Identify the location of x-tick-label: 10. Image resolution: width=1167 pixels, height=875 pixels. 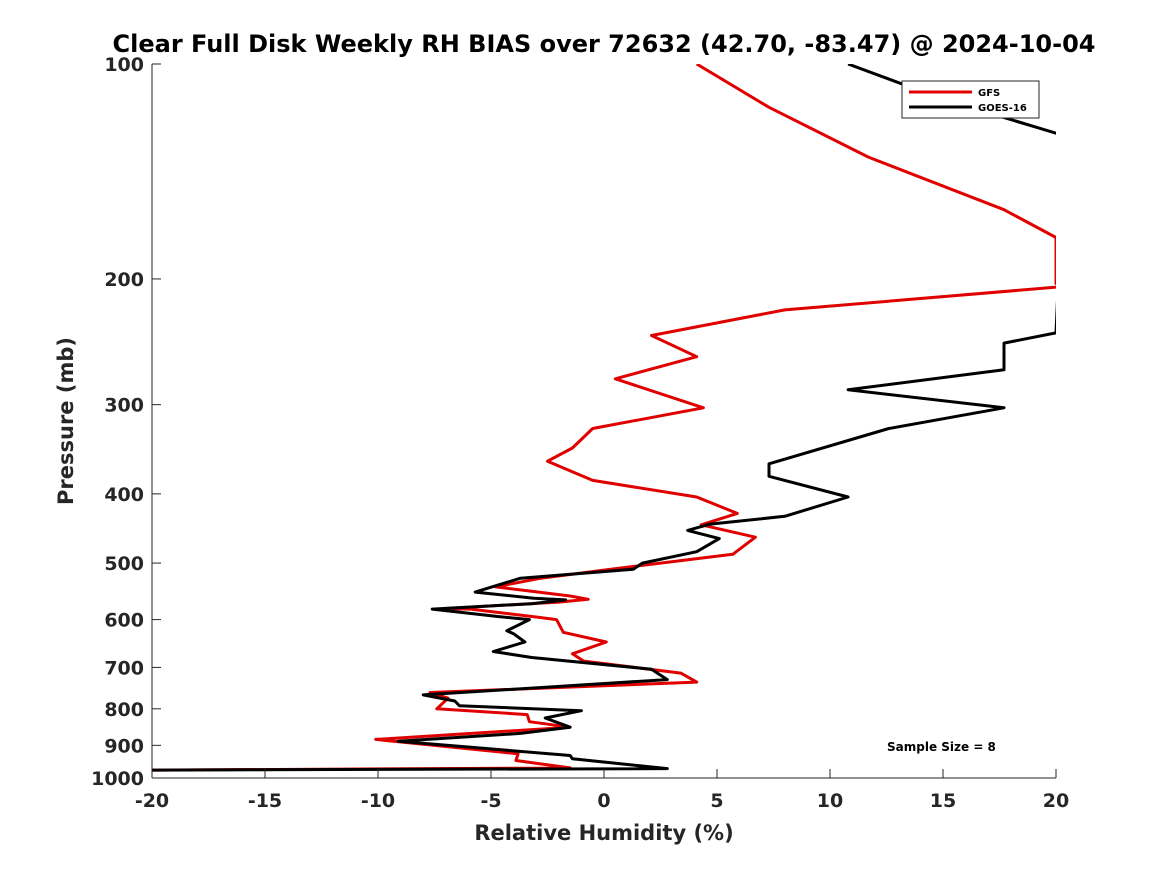
(830, 801).